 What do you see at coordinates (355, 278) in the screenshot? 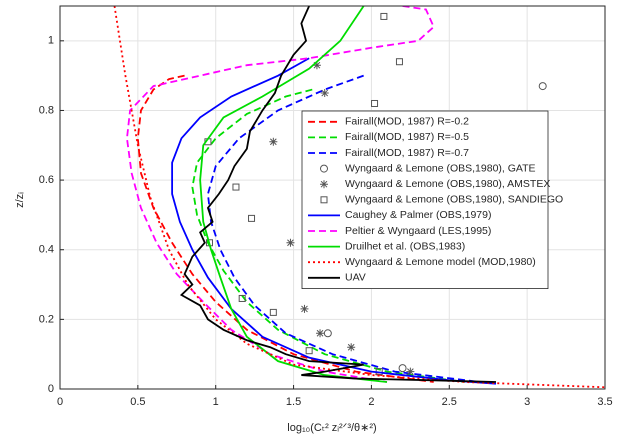
I see `legend-label: UAV` at bounding box center [355, 278].